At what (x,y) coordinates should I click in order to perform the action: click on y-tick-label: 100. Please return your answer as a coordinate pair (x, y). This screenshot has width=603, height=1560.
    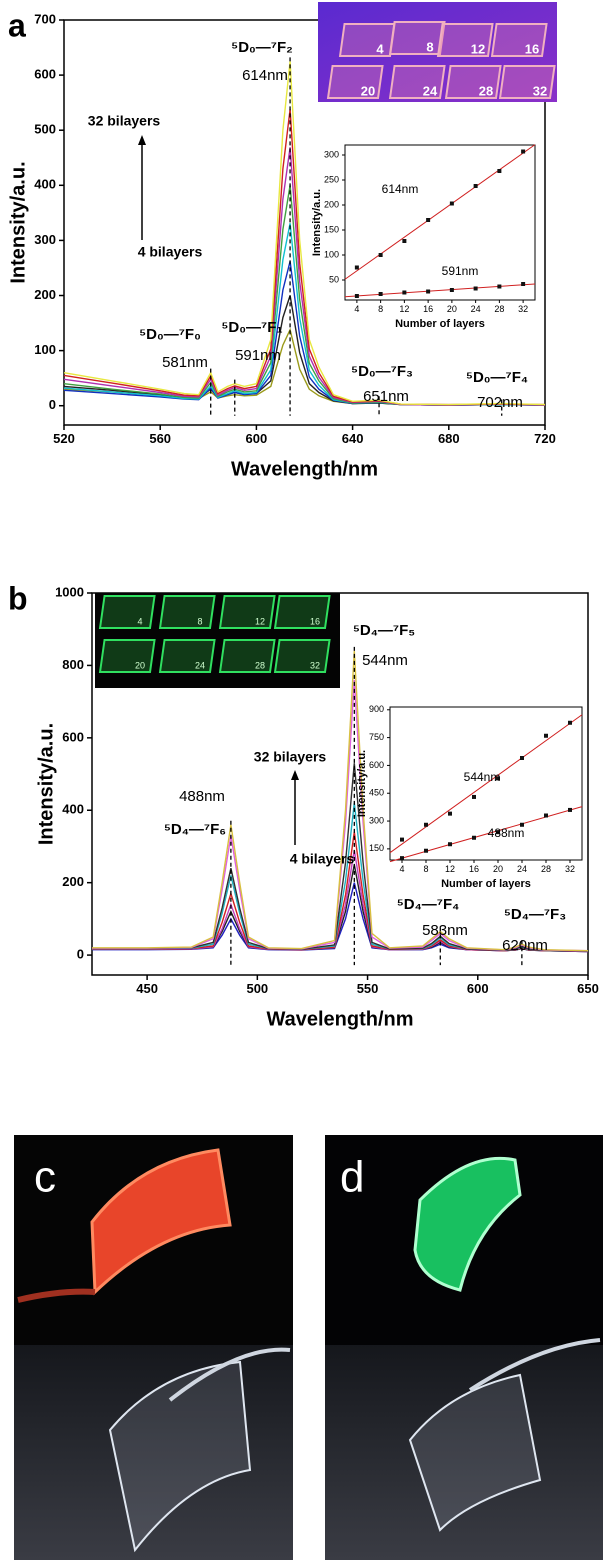
    Looking at the image, I should click on (331, 254).